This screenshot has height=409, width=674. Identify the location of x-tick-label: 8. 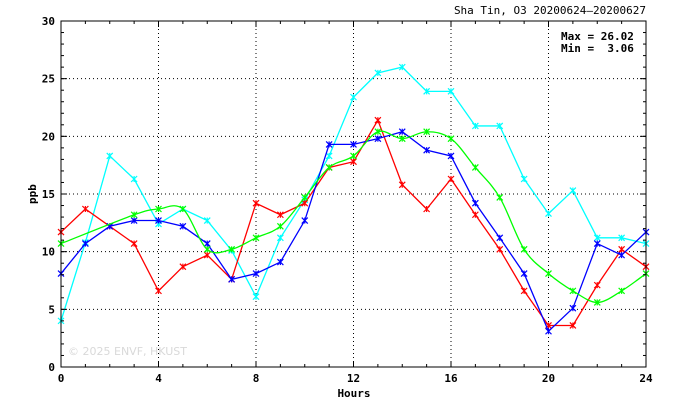
(256, 378).